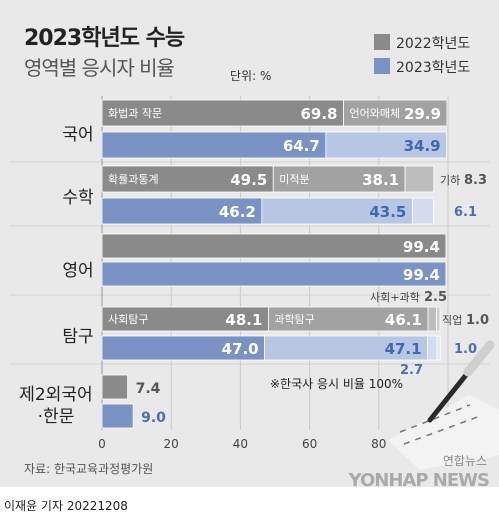 The image size is (499, 520). I want to click on value-label: 47.1, so click(403, 349).